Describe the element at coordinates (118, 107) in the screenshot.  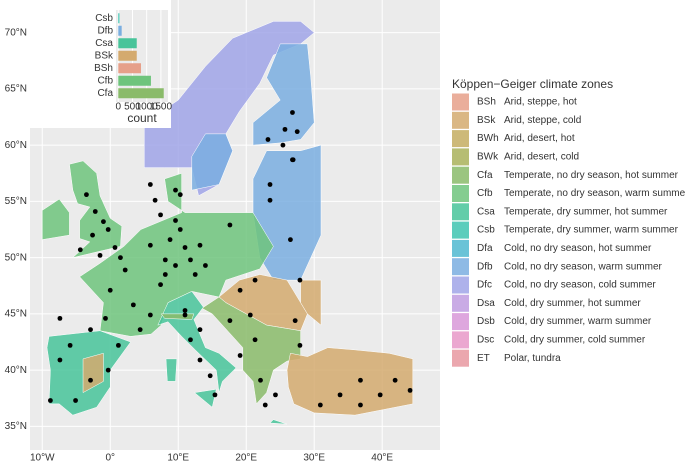
I see `x-tick-label: 0` at that location.